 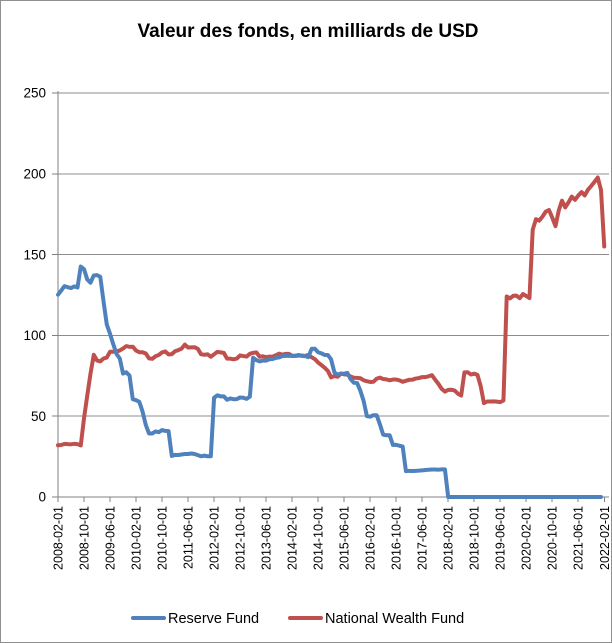 What do you see at coordinates (501, 538) in the screenshot?
I see `x-tick-label: 2019-06-01` at bounding box center [501, 538].